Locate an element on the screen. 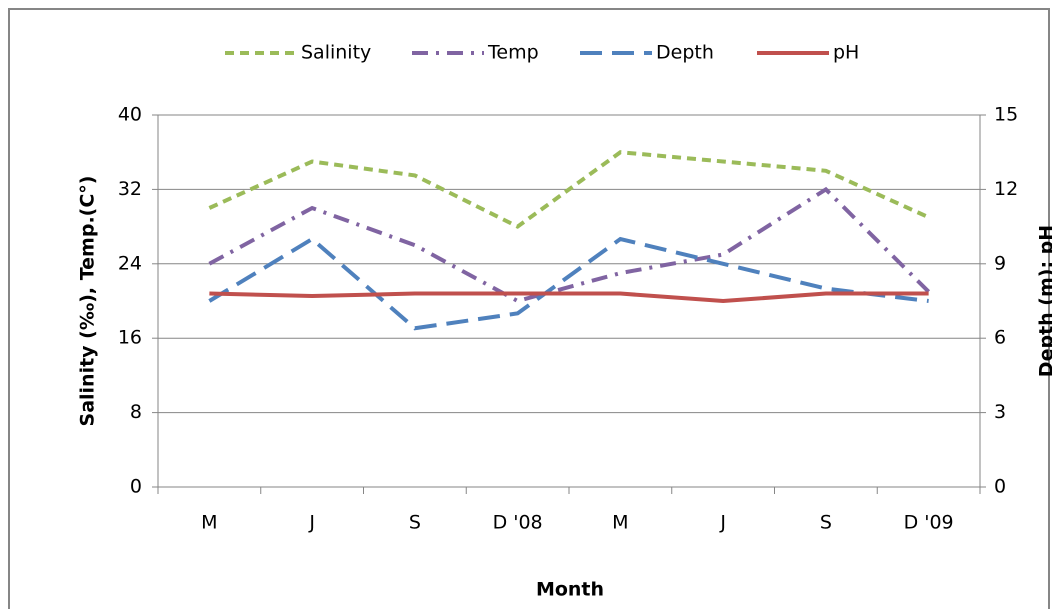 The height and width of the screenshot is (609, 1052). y2-tick-label: 6 is located at coordinates (1000, 338).